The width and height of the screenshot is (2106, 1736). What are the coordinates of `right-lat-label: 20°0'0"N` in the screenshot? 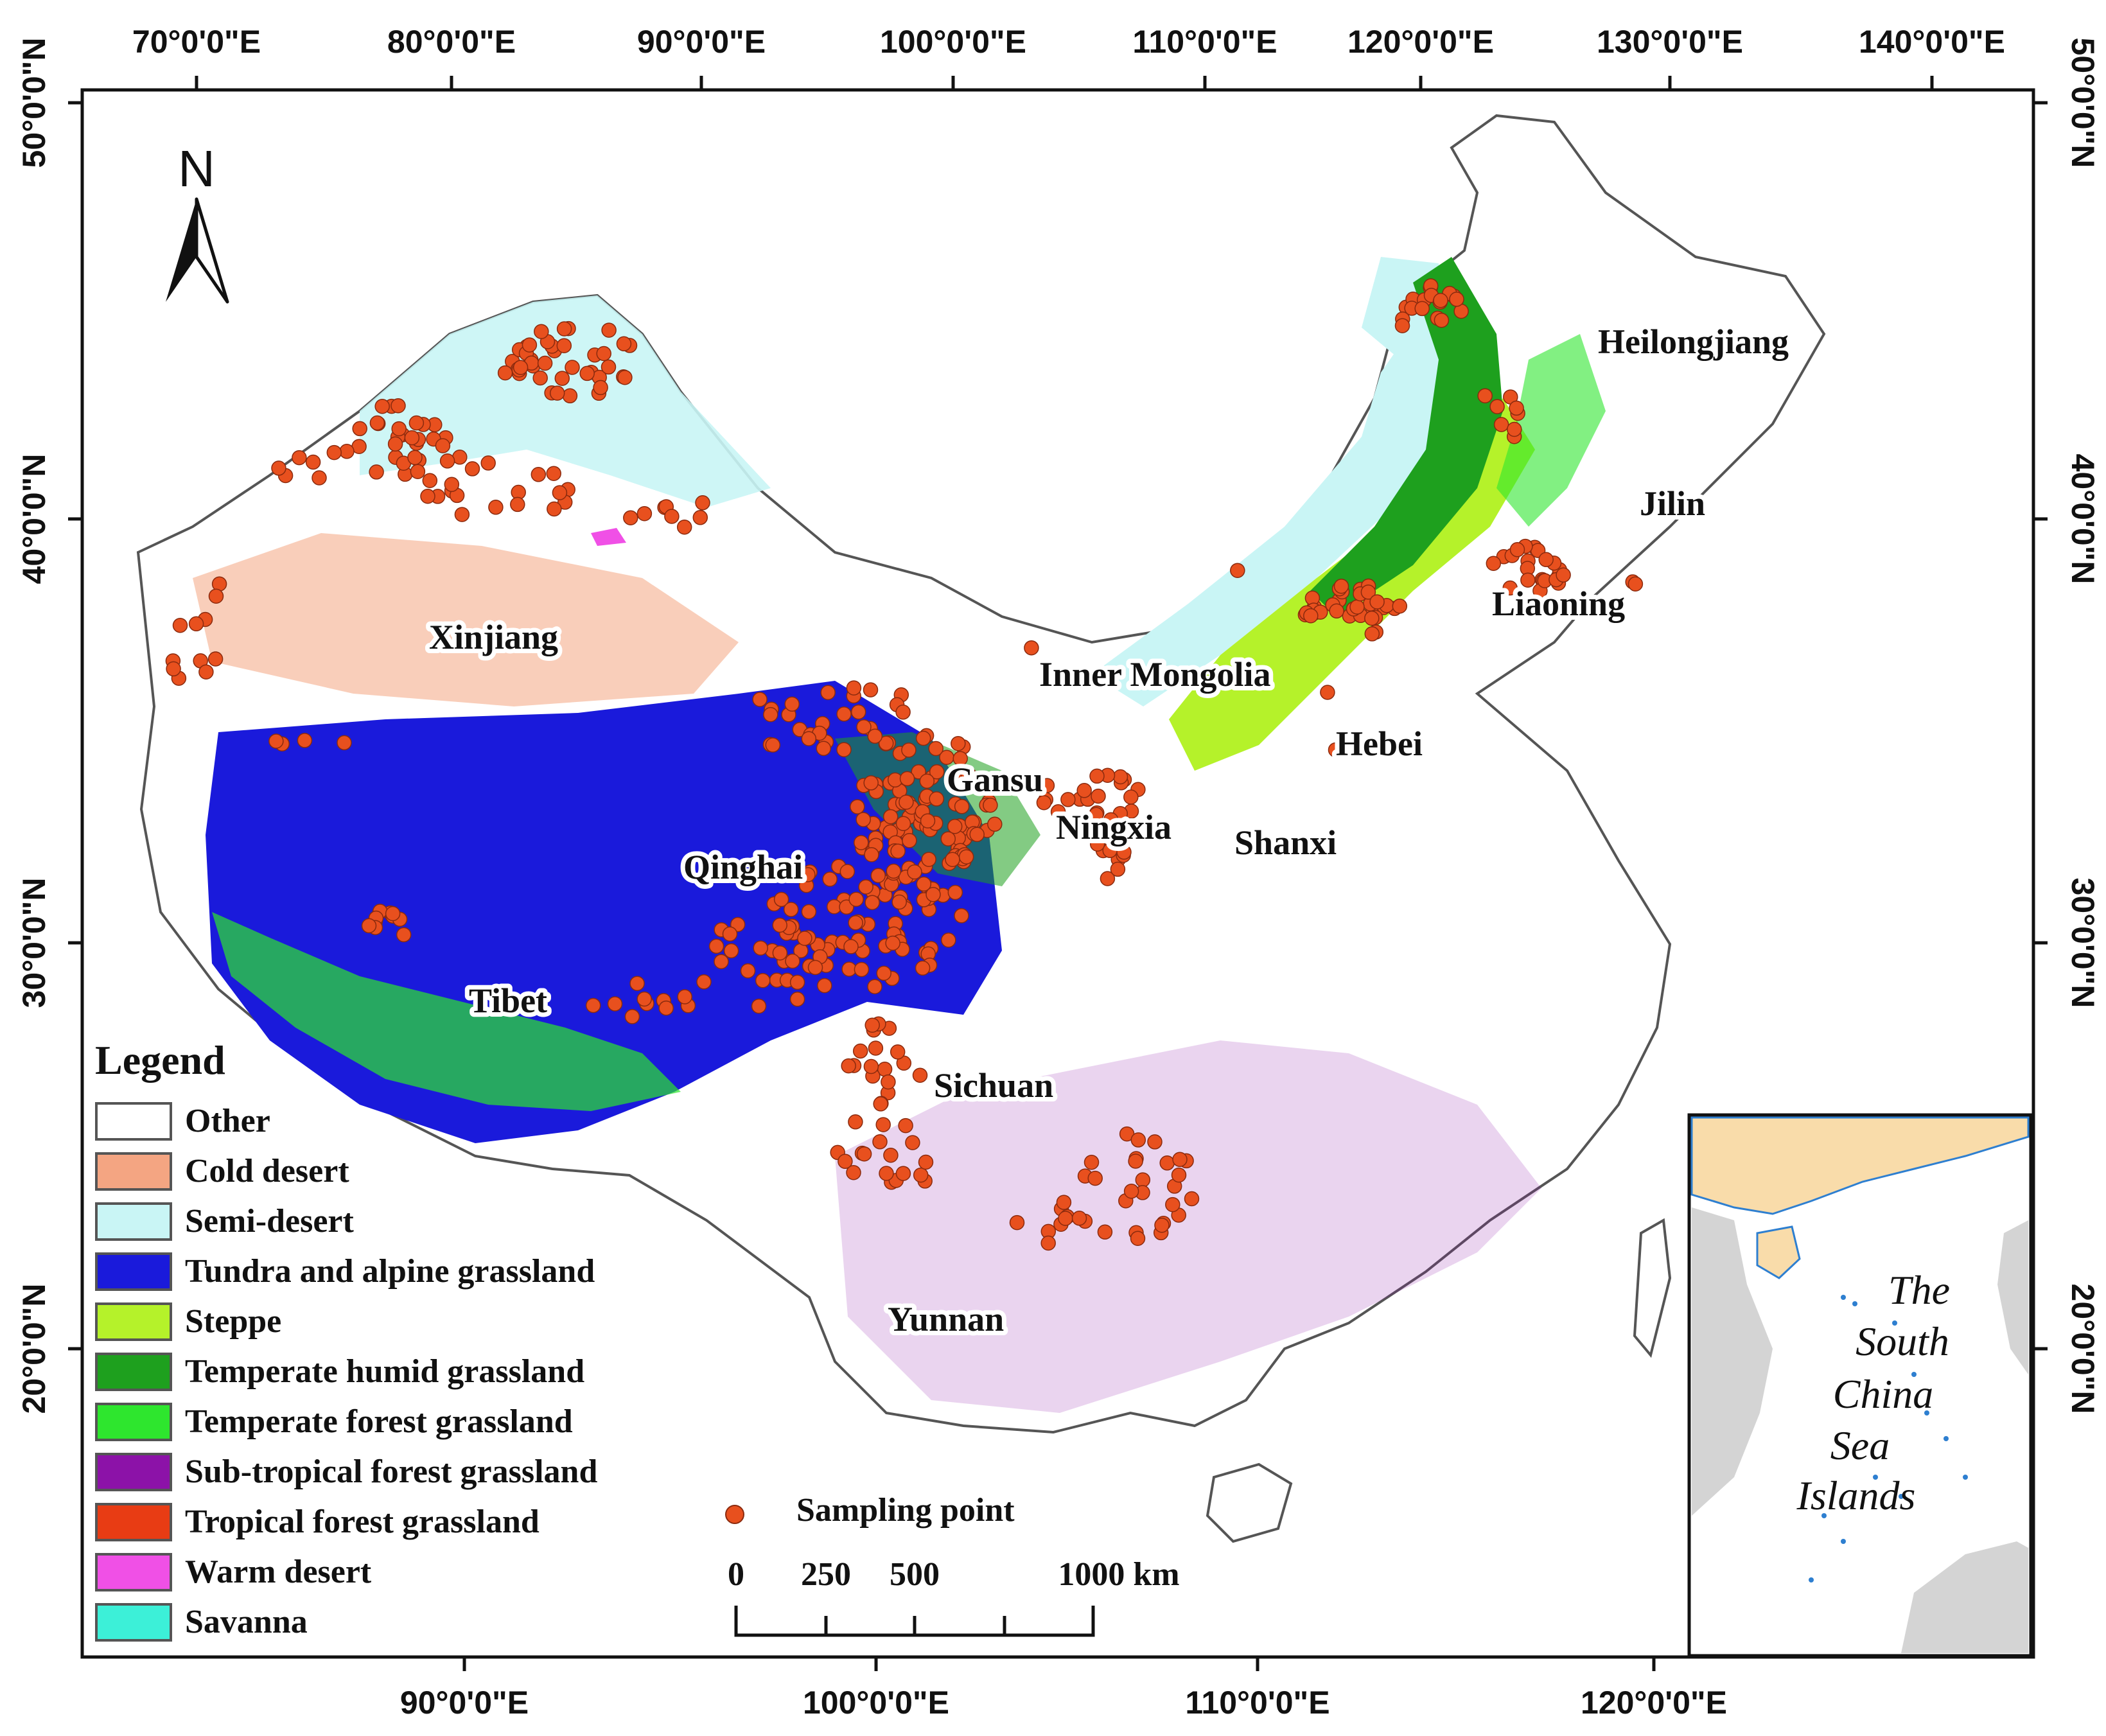 It's located at (2083, 1349).